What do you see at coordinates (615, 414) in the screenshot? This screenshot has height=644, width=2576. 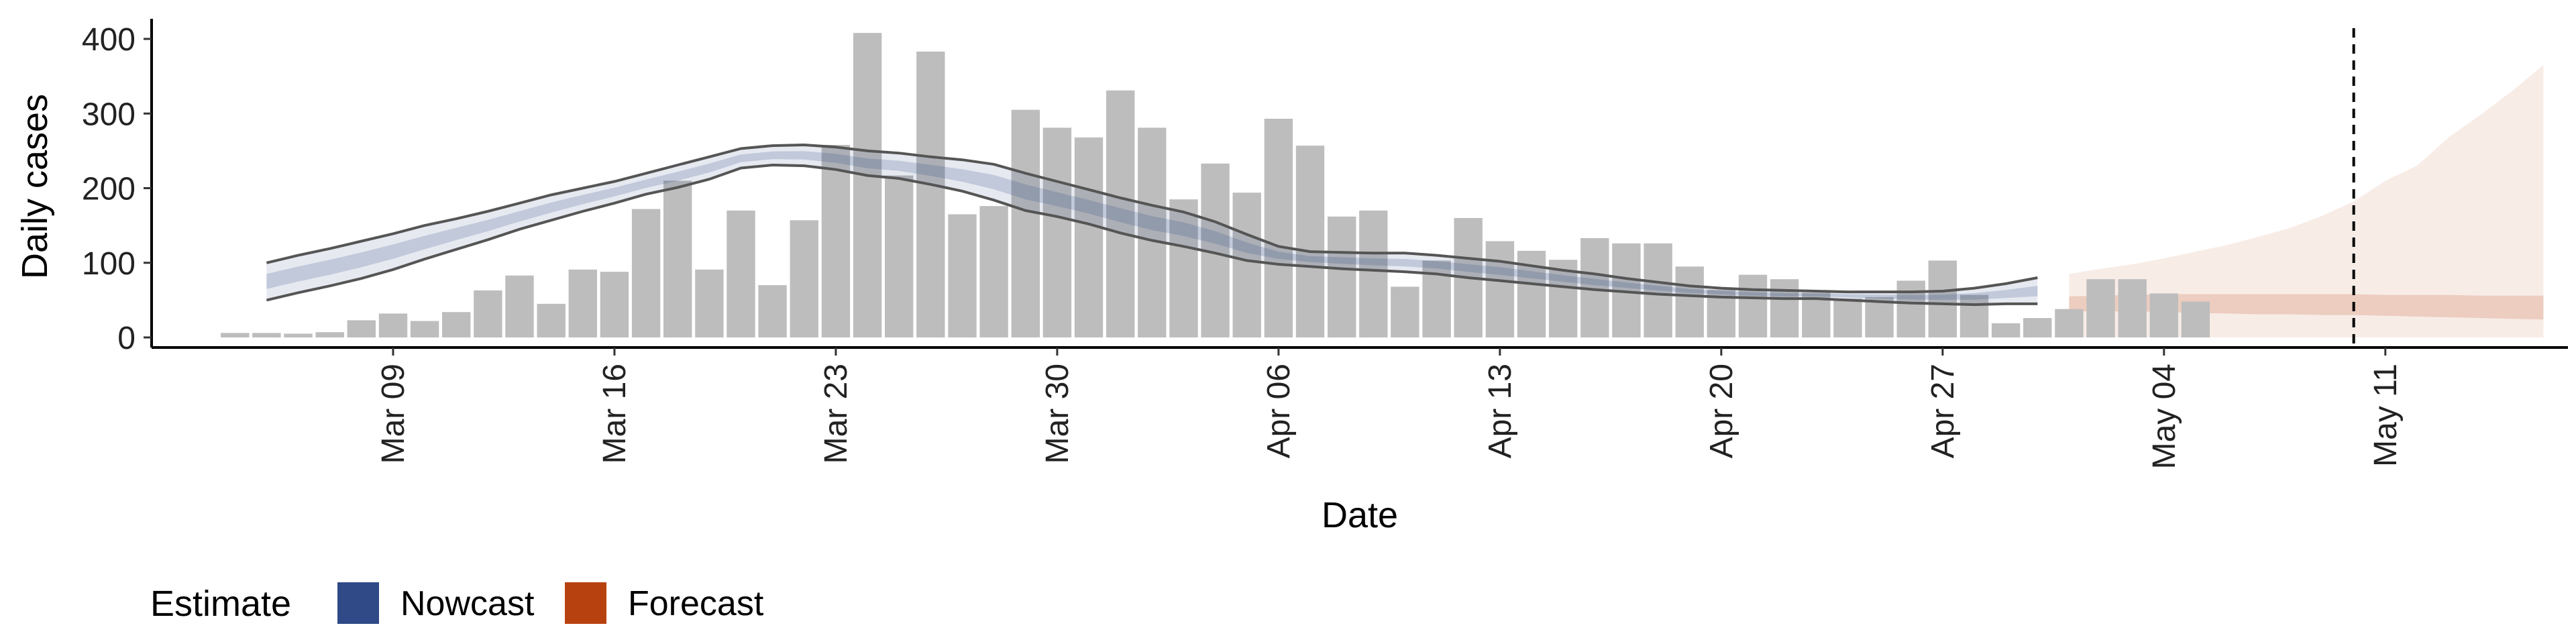 I see `x-tick-label: Mar 16` at bounding box center [615, 414].